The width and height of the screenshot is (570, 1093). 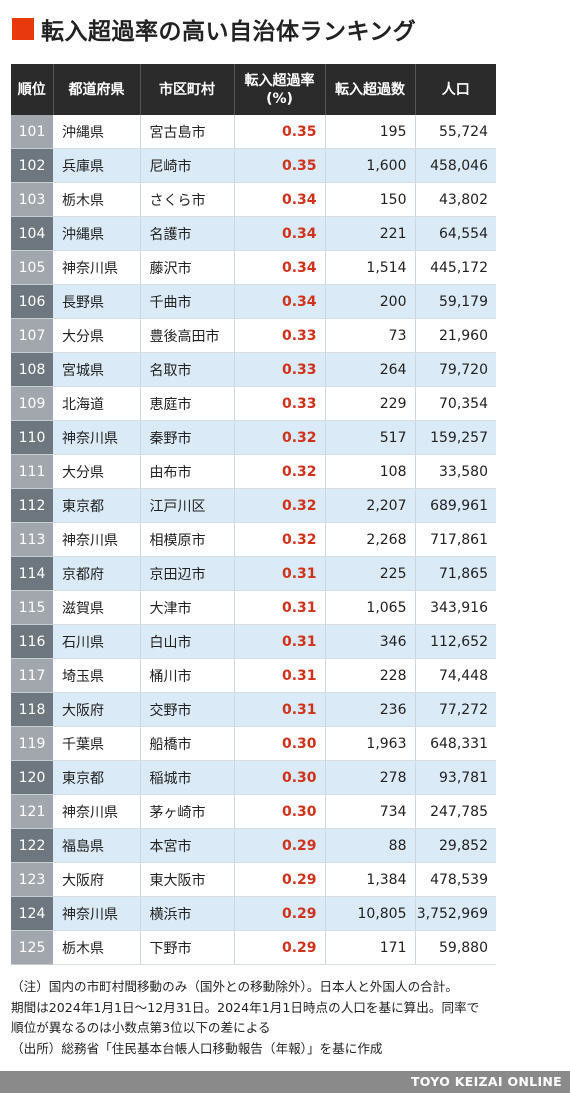 What do you see at coordinates (187, 879) in the screenshot?
I see `city-cell: 東大阪市` at bounding box center [187, 879].